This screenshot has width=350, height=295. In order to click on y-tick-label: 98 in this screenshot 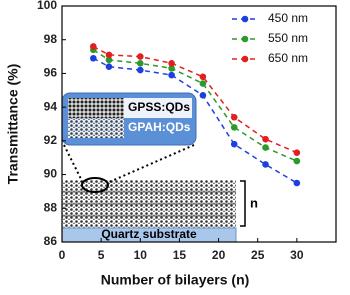, I will do `click(51, 39)`.